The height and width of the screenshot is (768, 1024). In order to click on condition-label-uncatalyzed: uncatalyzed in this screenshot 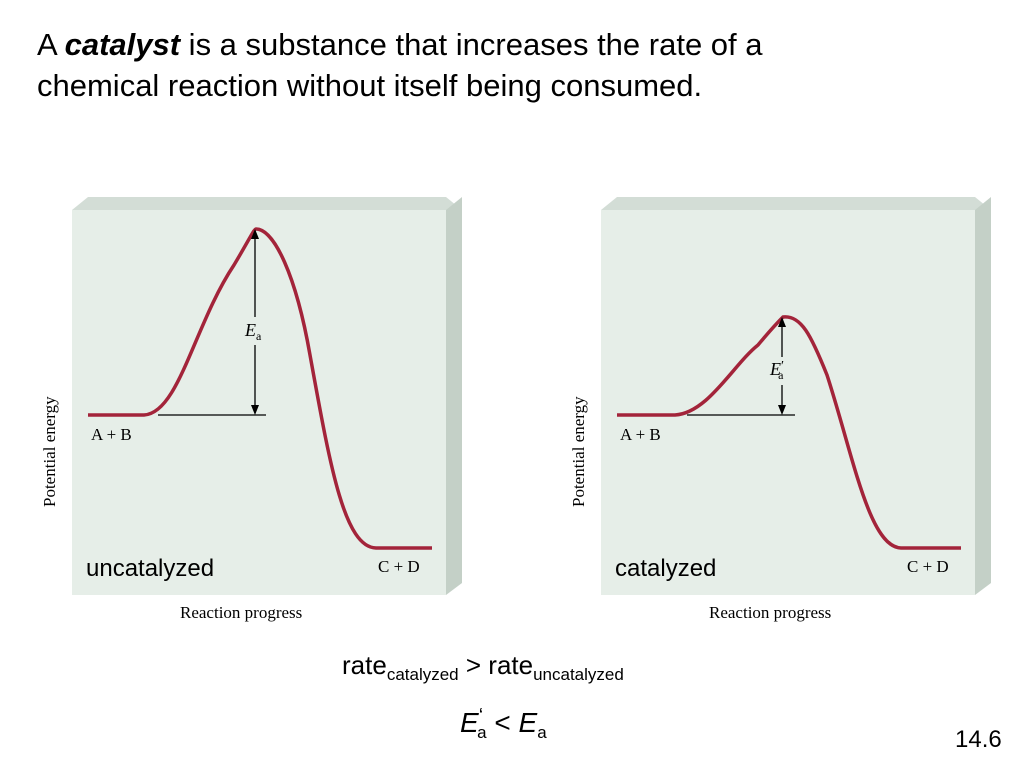, I will do `click(150, 568)`.